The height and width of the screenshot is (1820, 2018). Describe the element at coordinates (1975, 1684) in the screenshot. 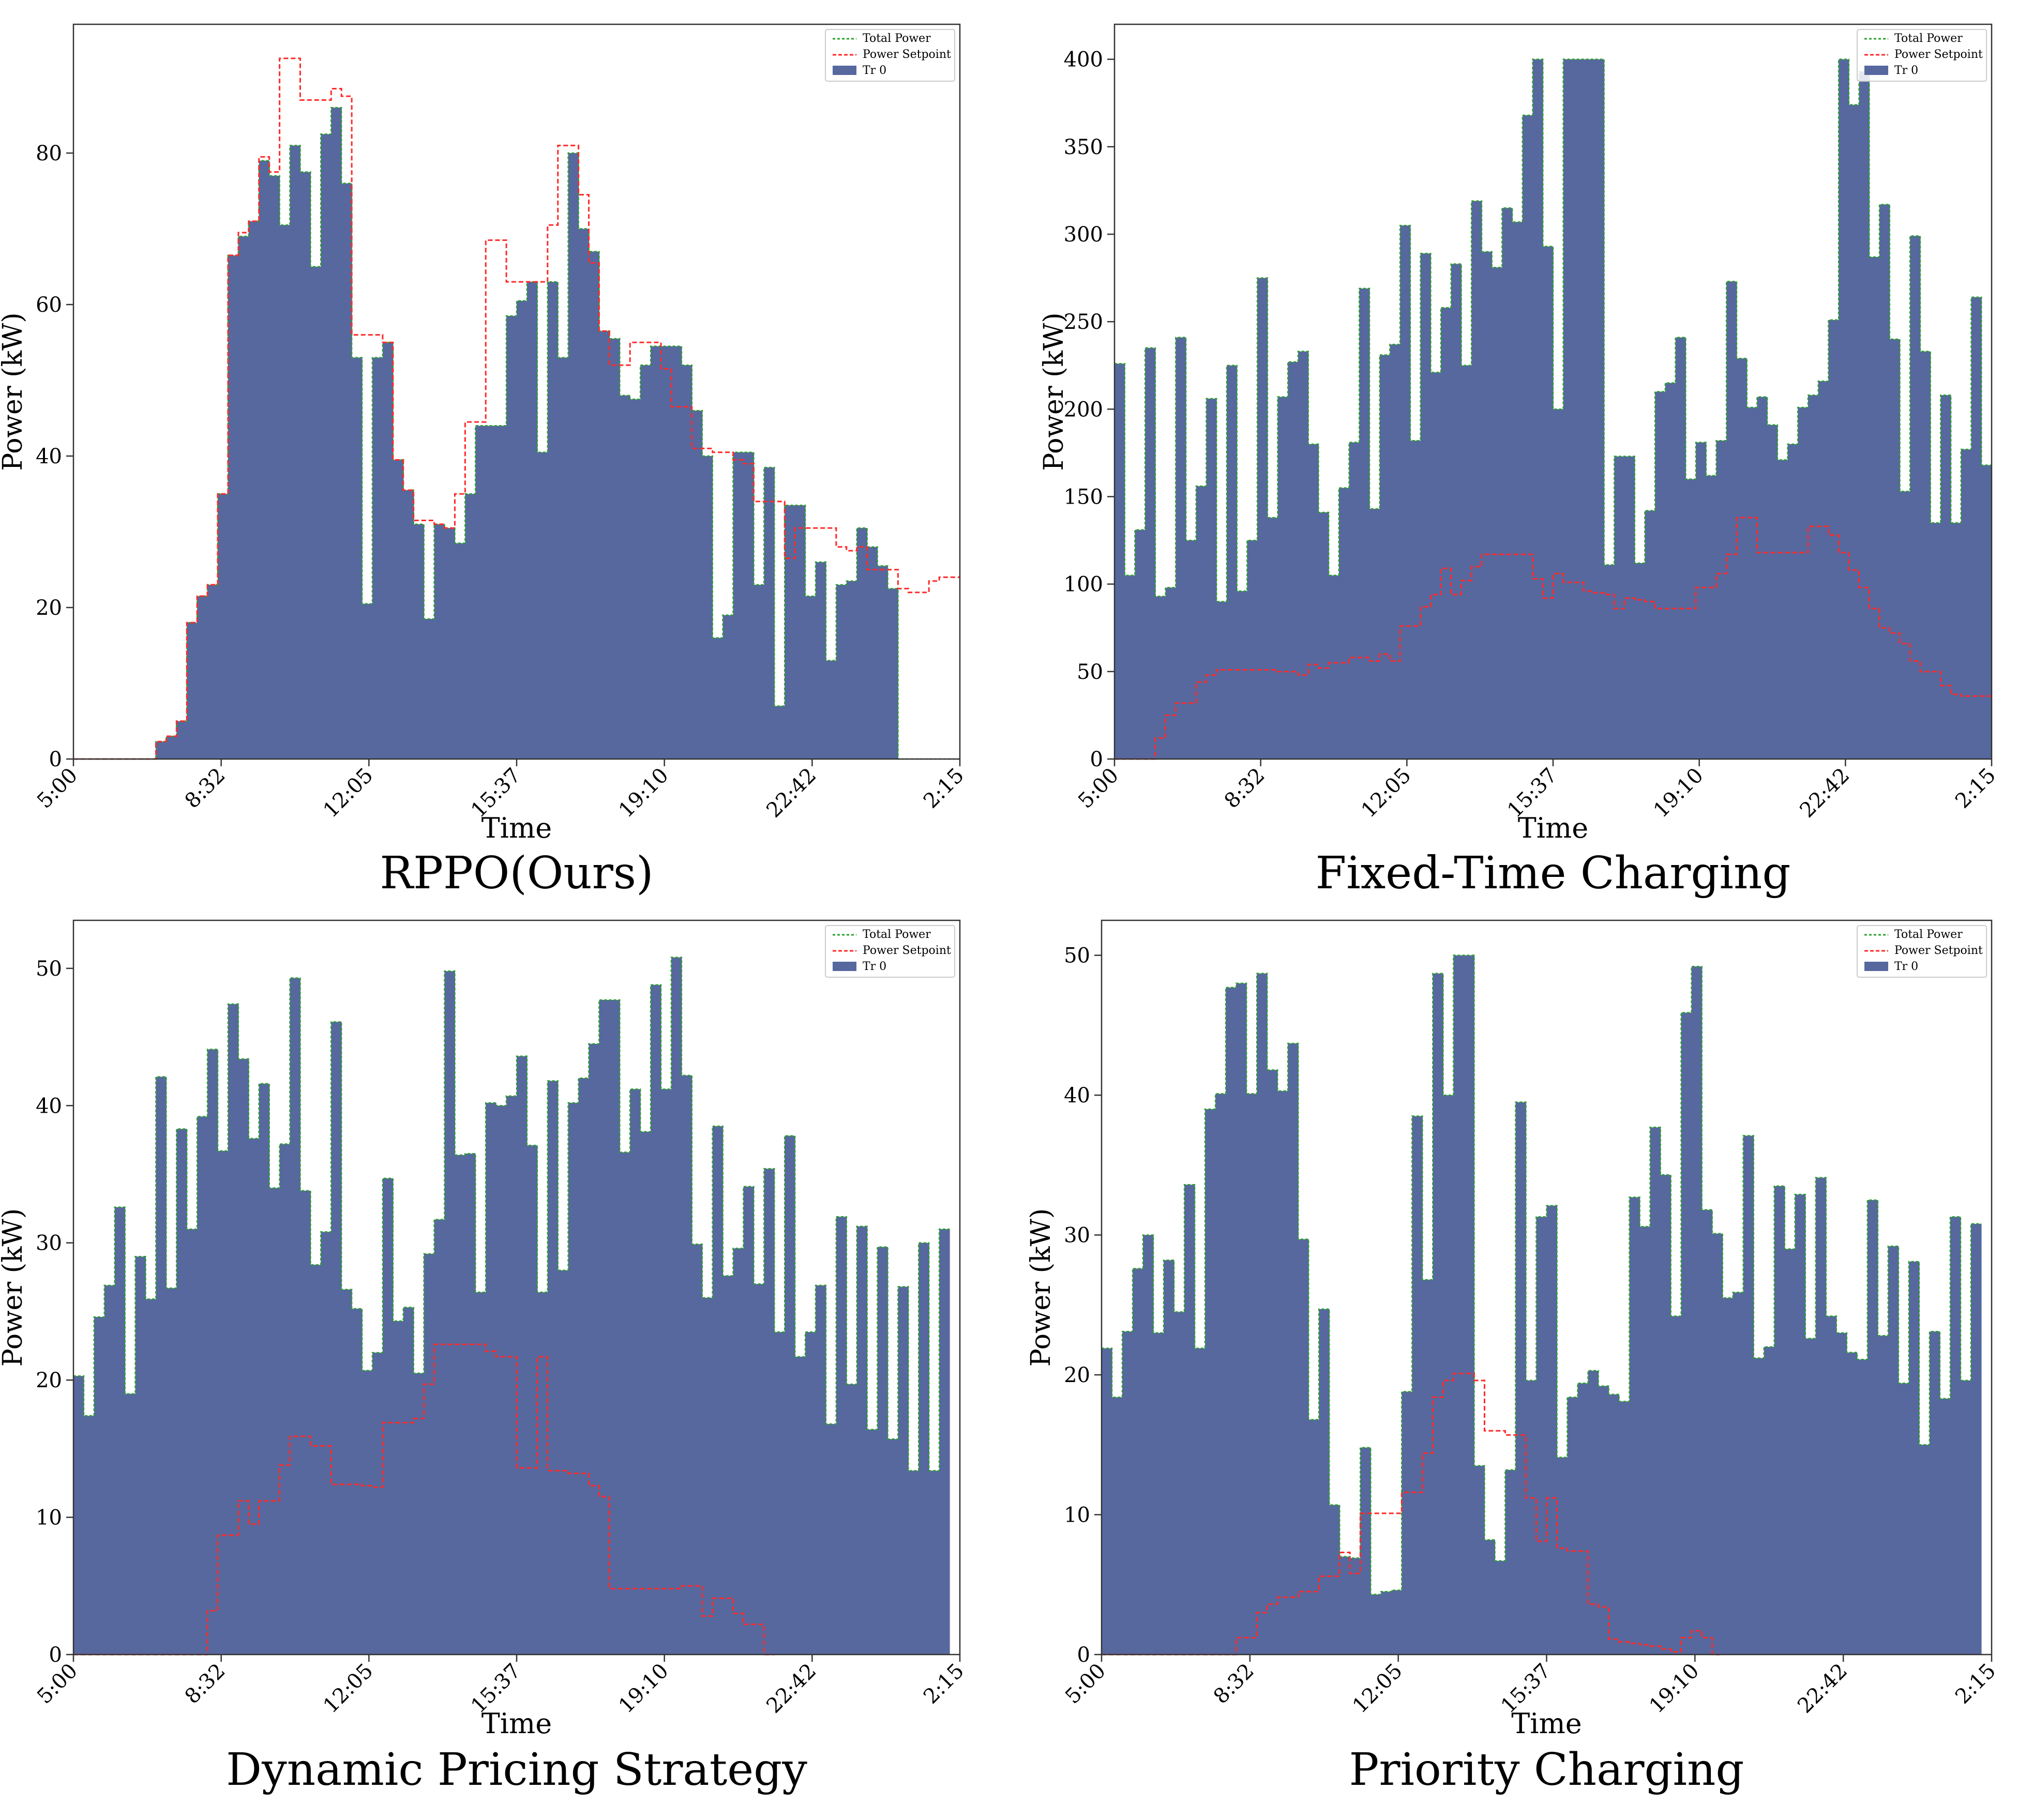

I see `x-tick-label: 2:15` at that location.